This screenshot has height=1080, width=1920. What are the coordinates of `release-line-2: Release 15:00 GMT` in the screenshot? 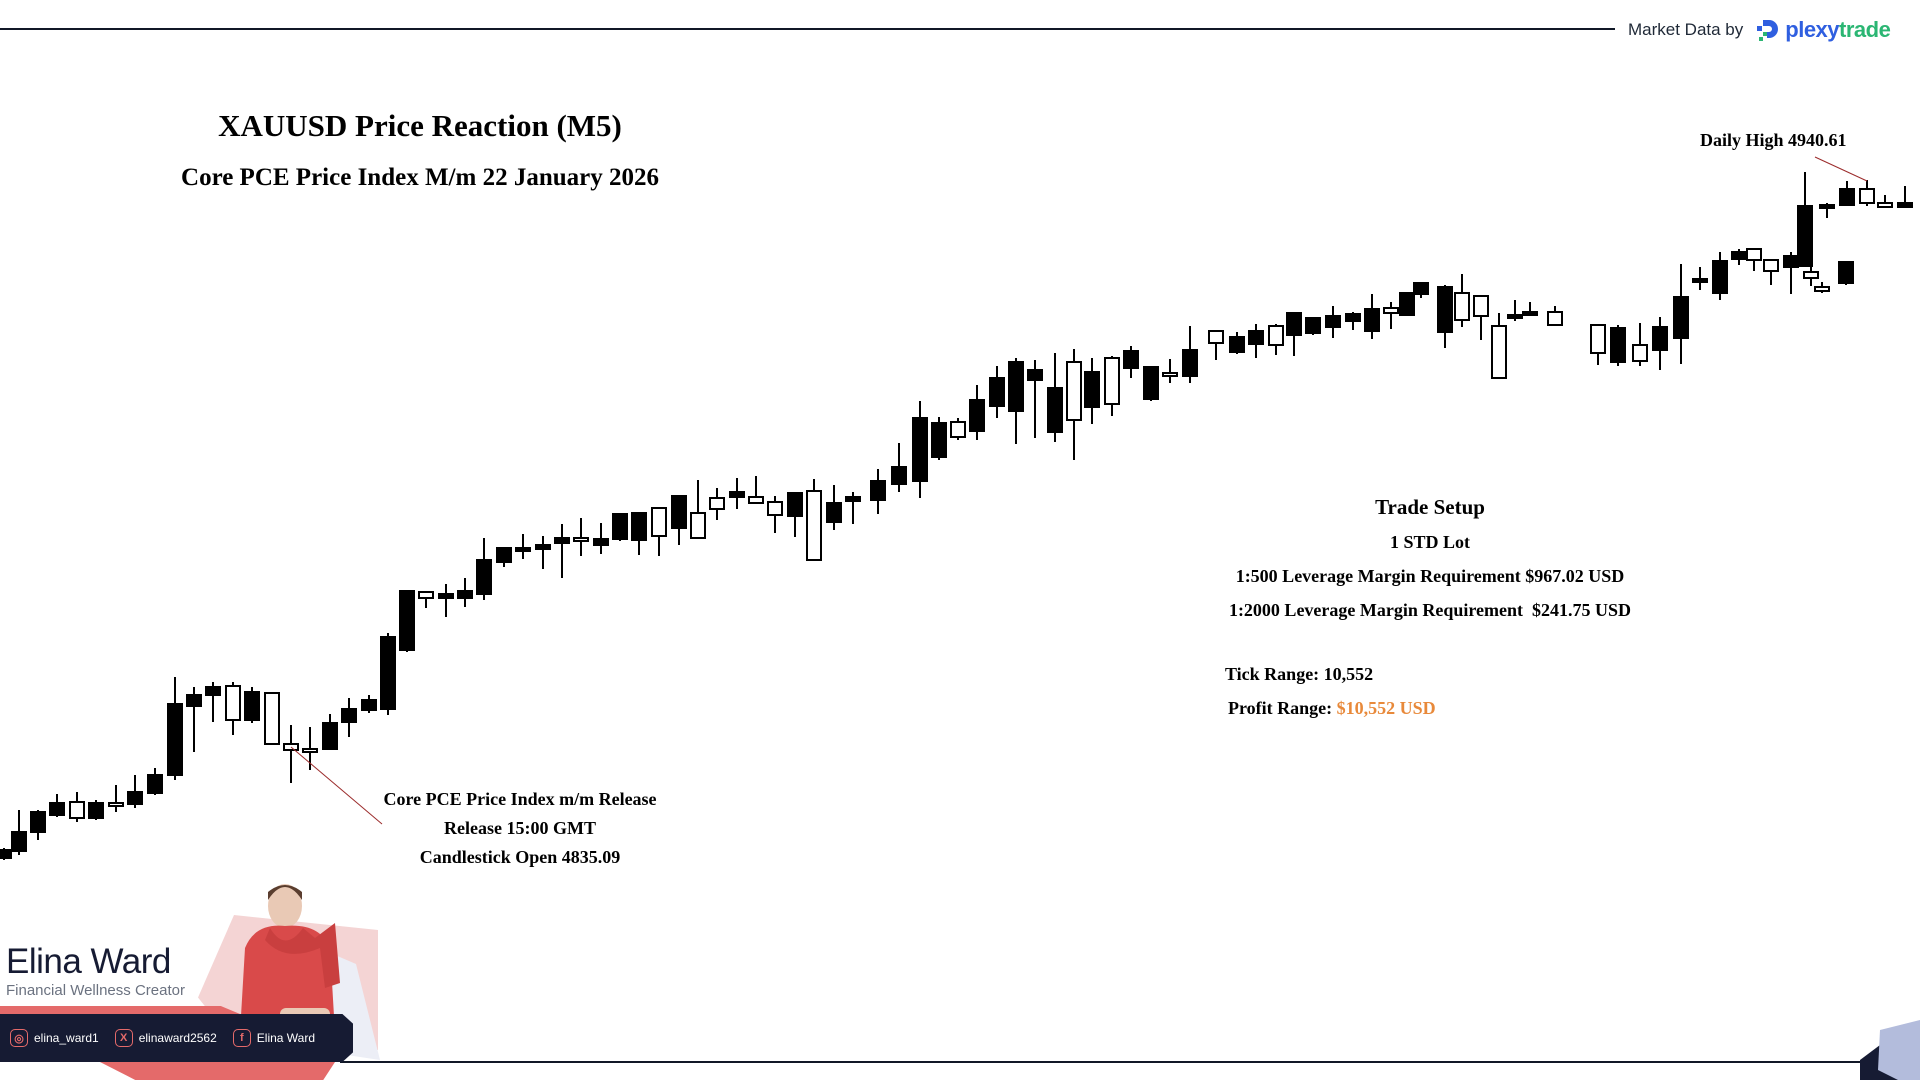 It's located at (520, 828).